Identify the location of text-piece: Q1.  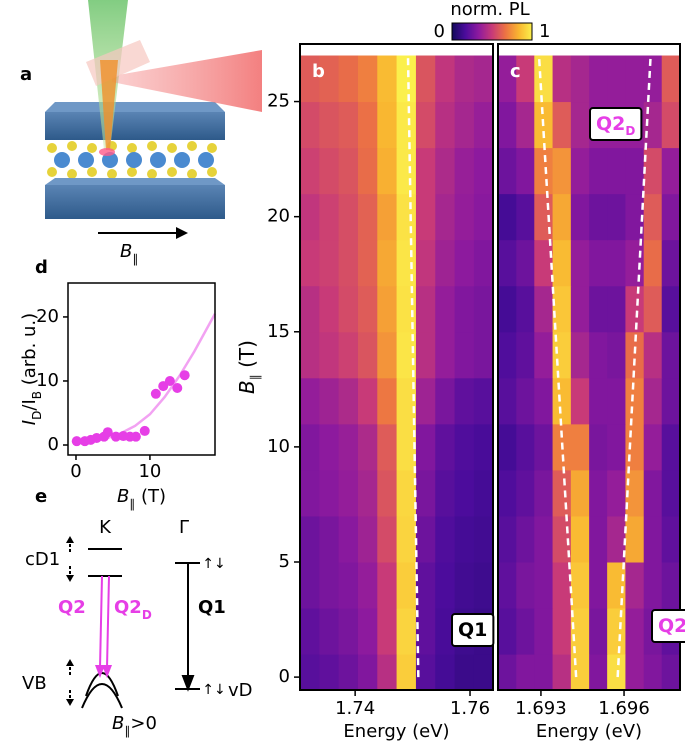
(212, 607).